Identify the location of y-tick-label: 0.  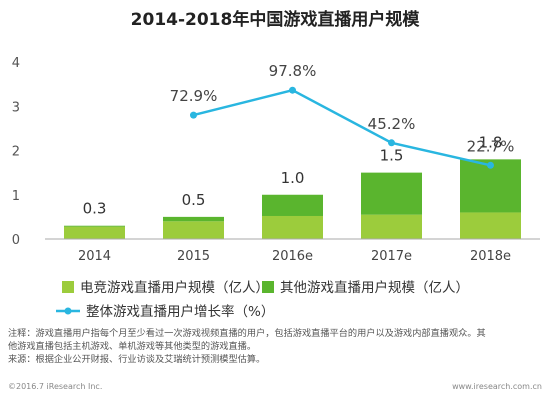
(16, 240).